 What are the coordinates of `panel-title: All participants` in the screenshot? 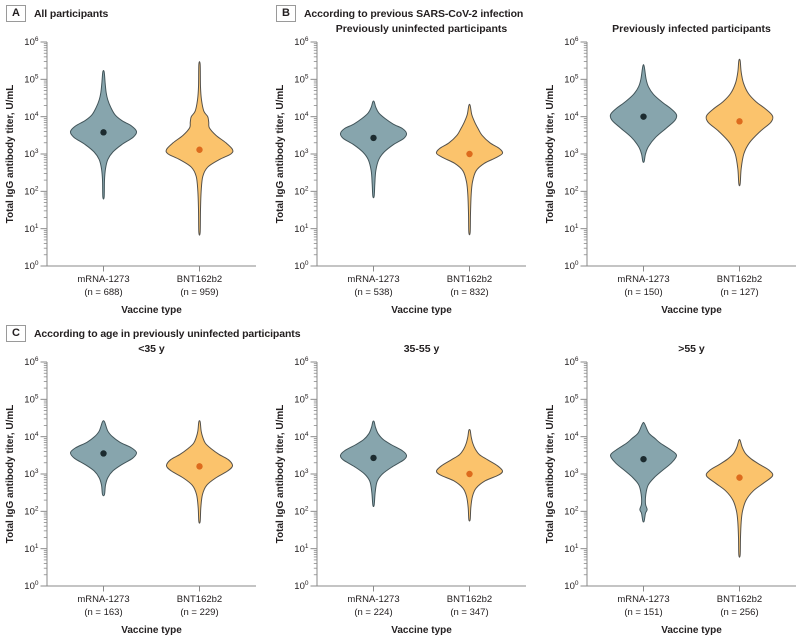 It's located at (71, 13).